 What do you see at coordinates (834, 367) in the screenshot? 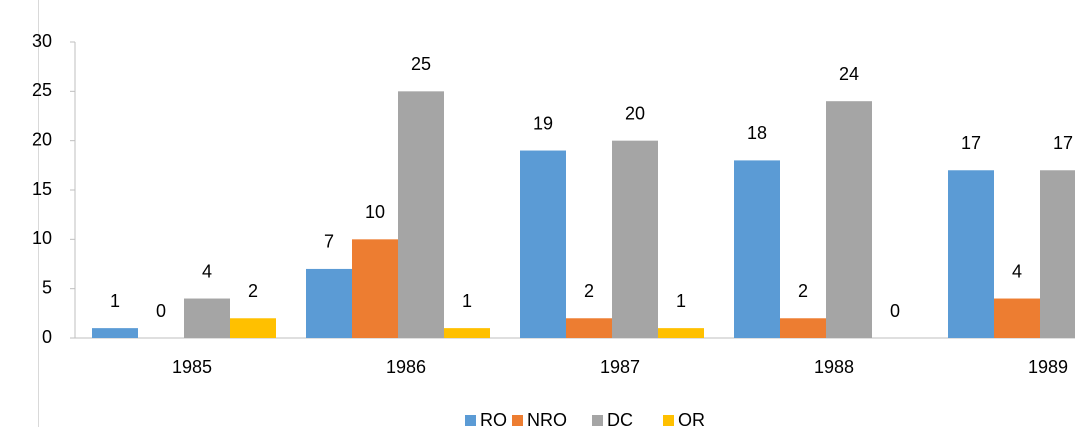
I see `x-tick-label: 1988` at bounding box center [834, 367].